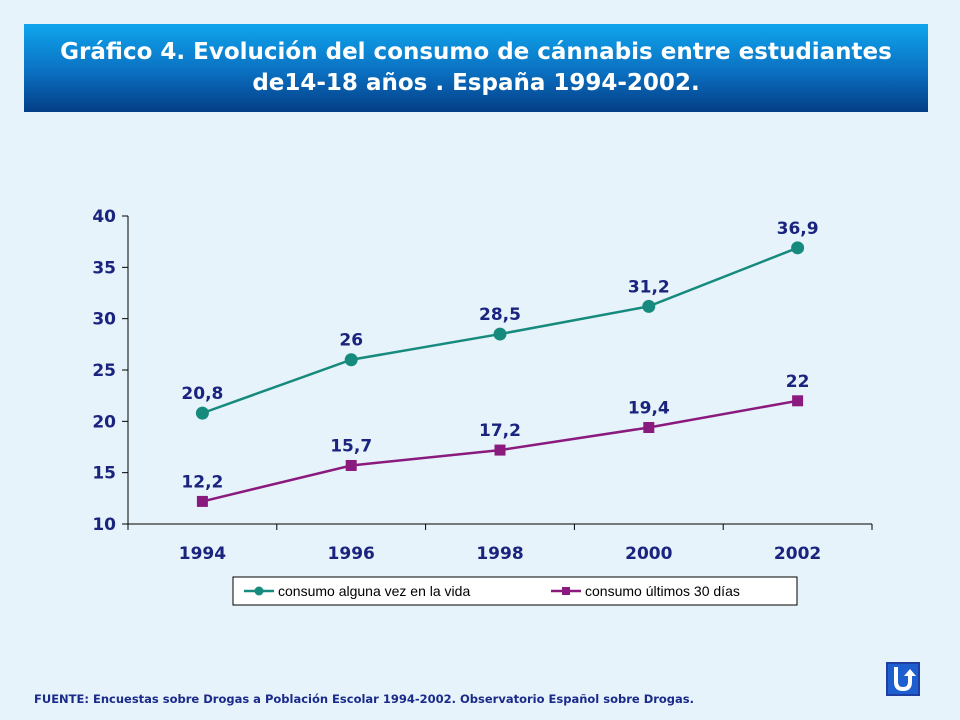 The image size is (960, 720). What do you see at coordinates (649, 408) in the screenshot?
I see `data-label: 19,4` at bounding box center [649, 408].